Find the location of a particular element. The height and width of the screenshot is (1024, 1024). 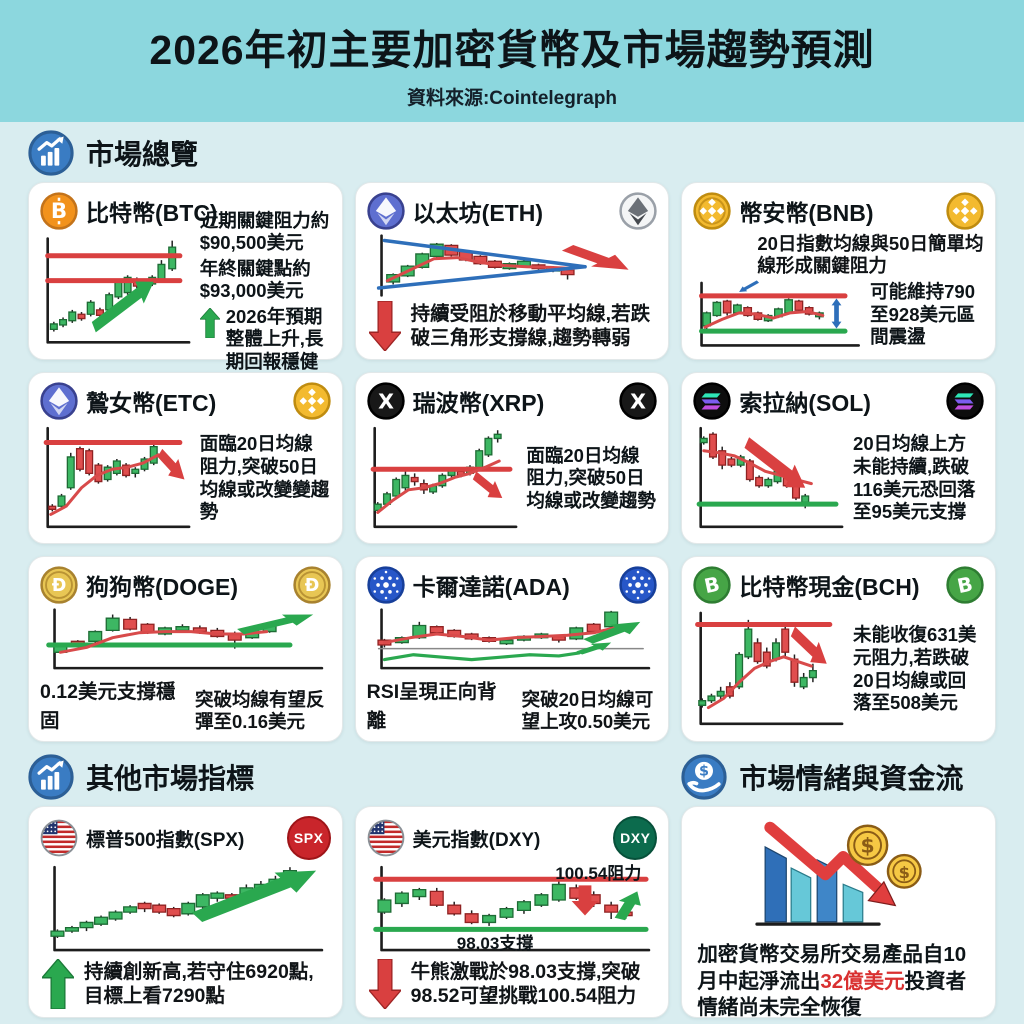

xrp-note: 面臨20日均線阻力,突破50日均線或改變趨勢 is located at coordinates (591, 477).